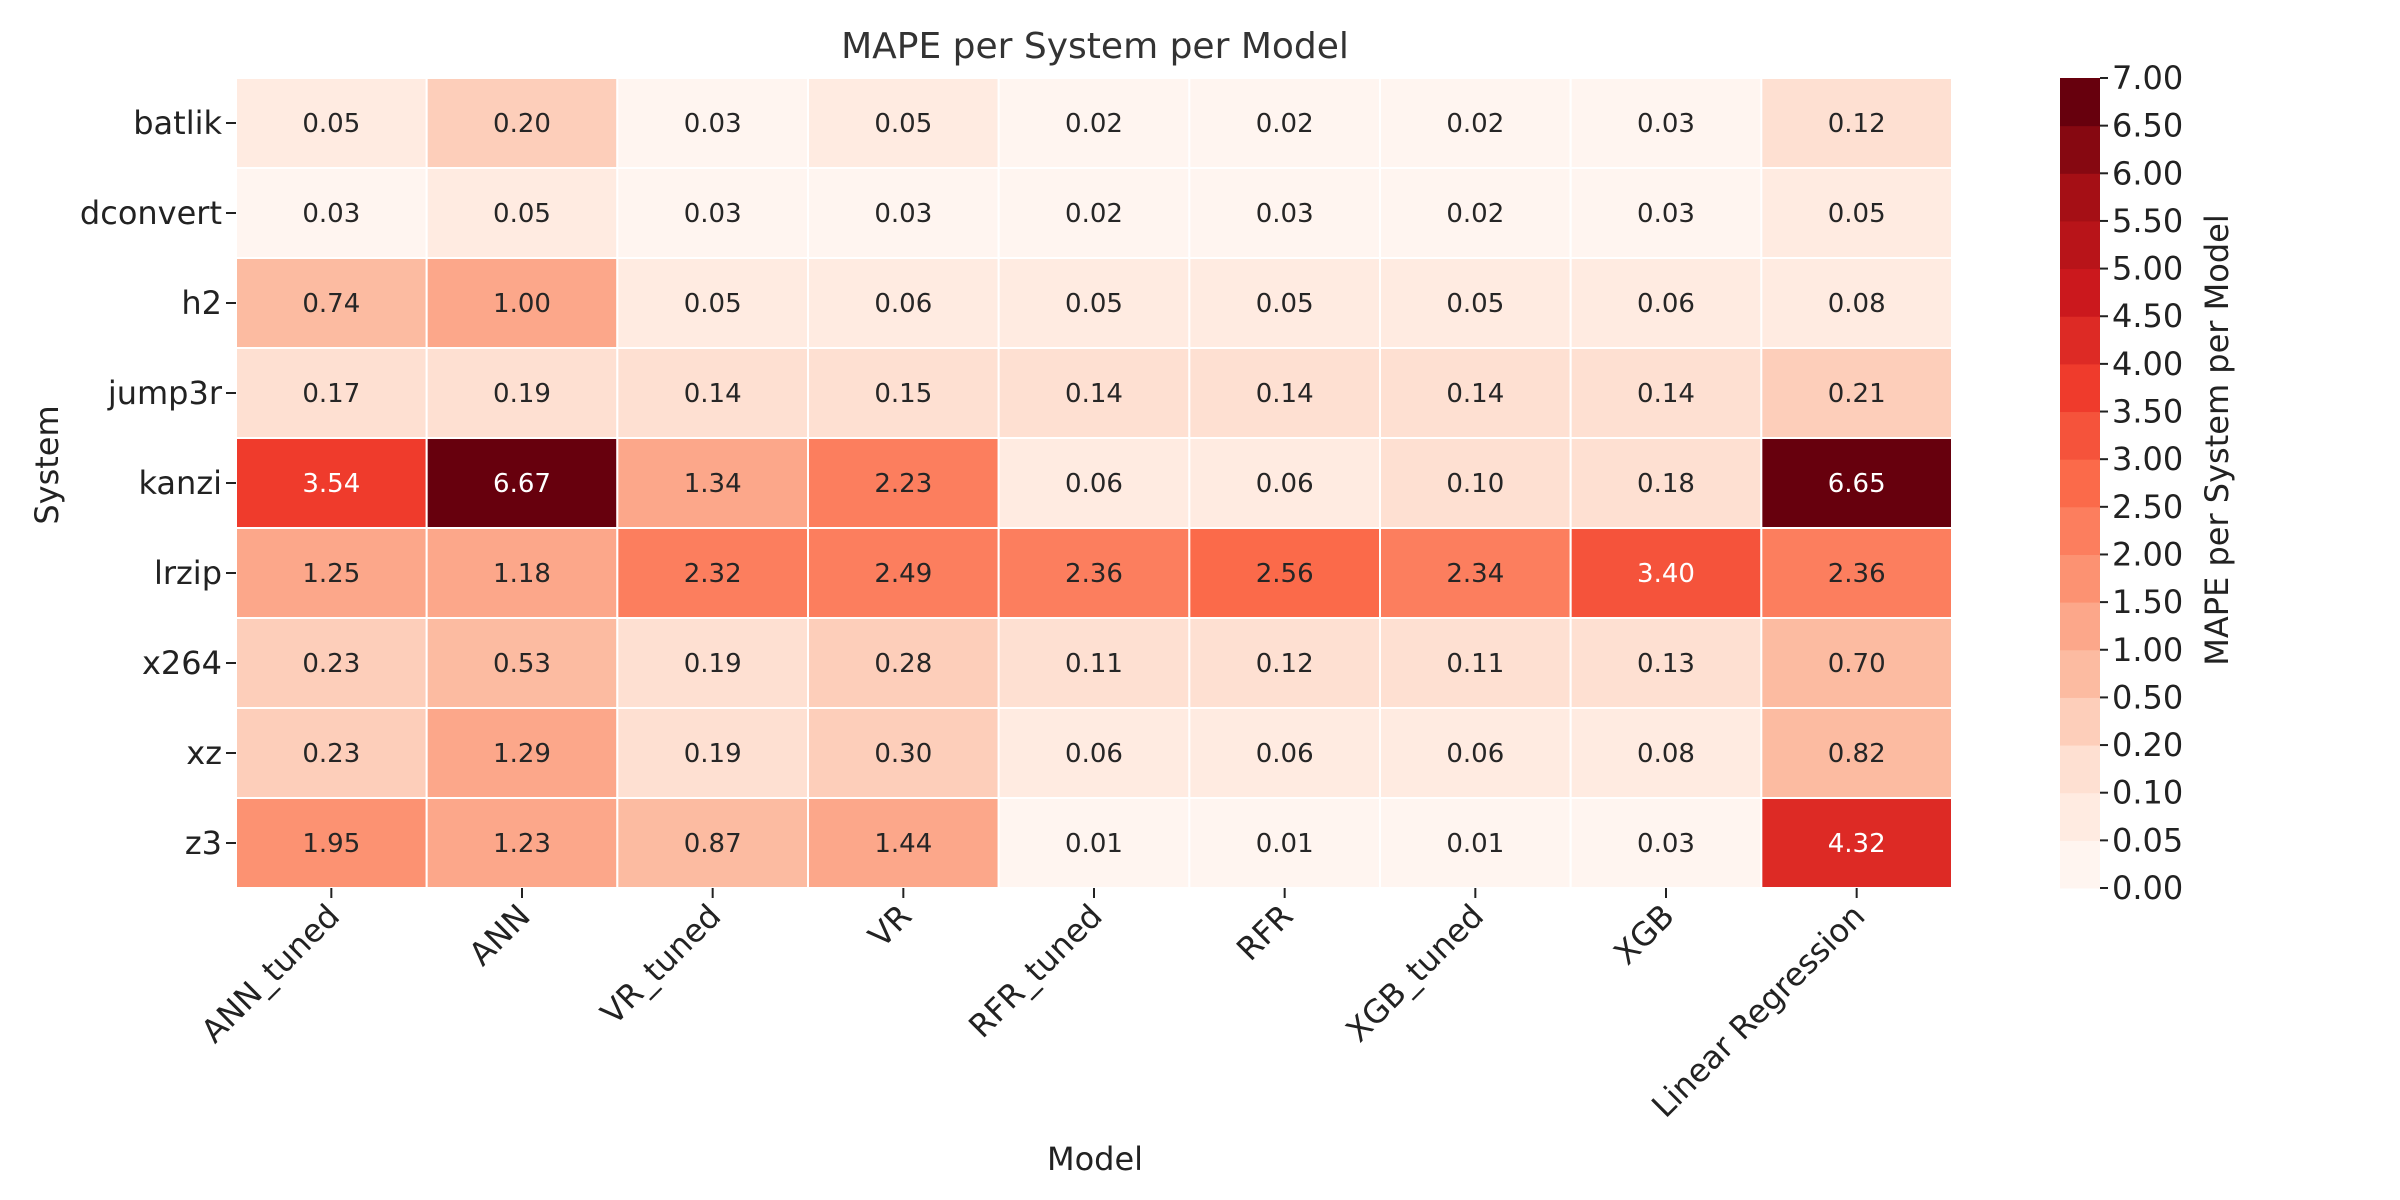 This screenshot has width=2400, height=1200. What do you see at coordinates (1643, 934) in the screenshot?
I see `x-tick-label: XGB` at bounding box center [1643, 934].